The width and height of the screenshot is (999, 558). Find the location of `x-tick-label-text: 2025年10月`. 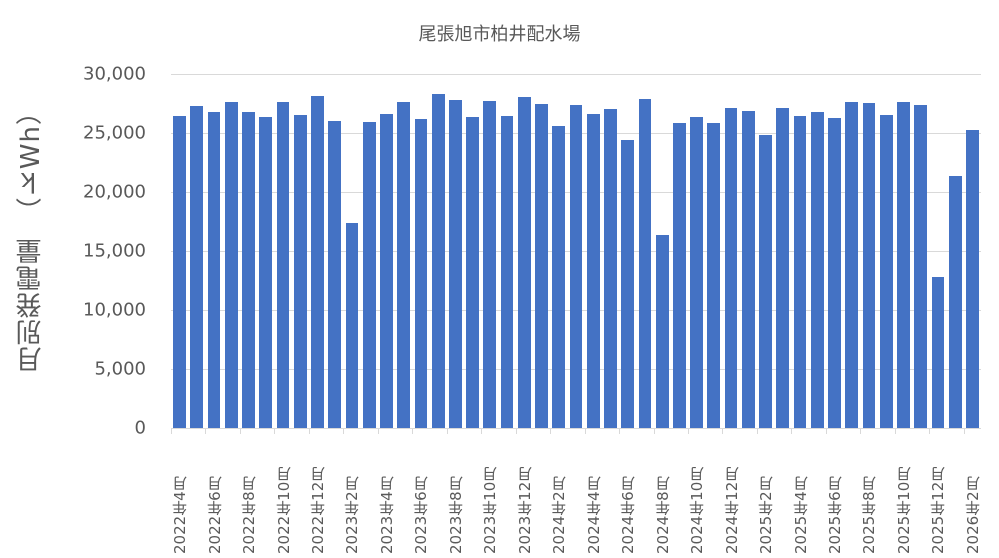

x-tick-label-text: 2025年10月 is located at coordinates (903, 510).